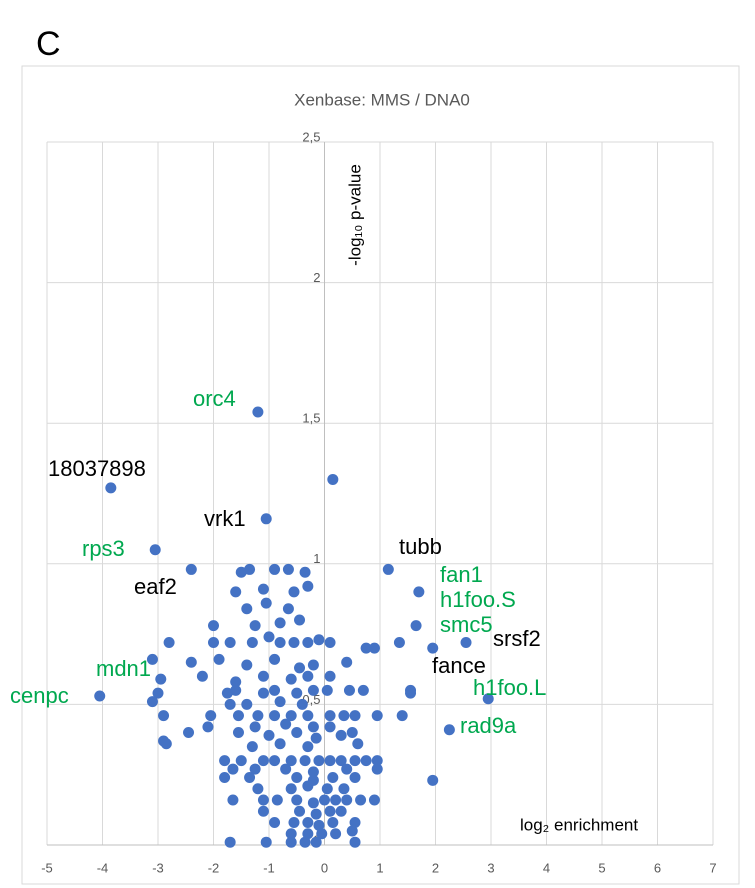 This screenshot has height=888, width=755. What do you see at coordinates (214, 398) in the screenshot?
I see `point-annotation: orc4` at bounding box center [214, 398].